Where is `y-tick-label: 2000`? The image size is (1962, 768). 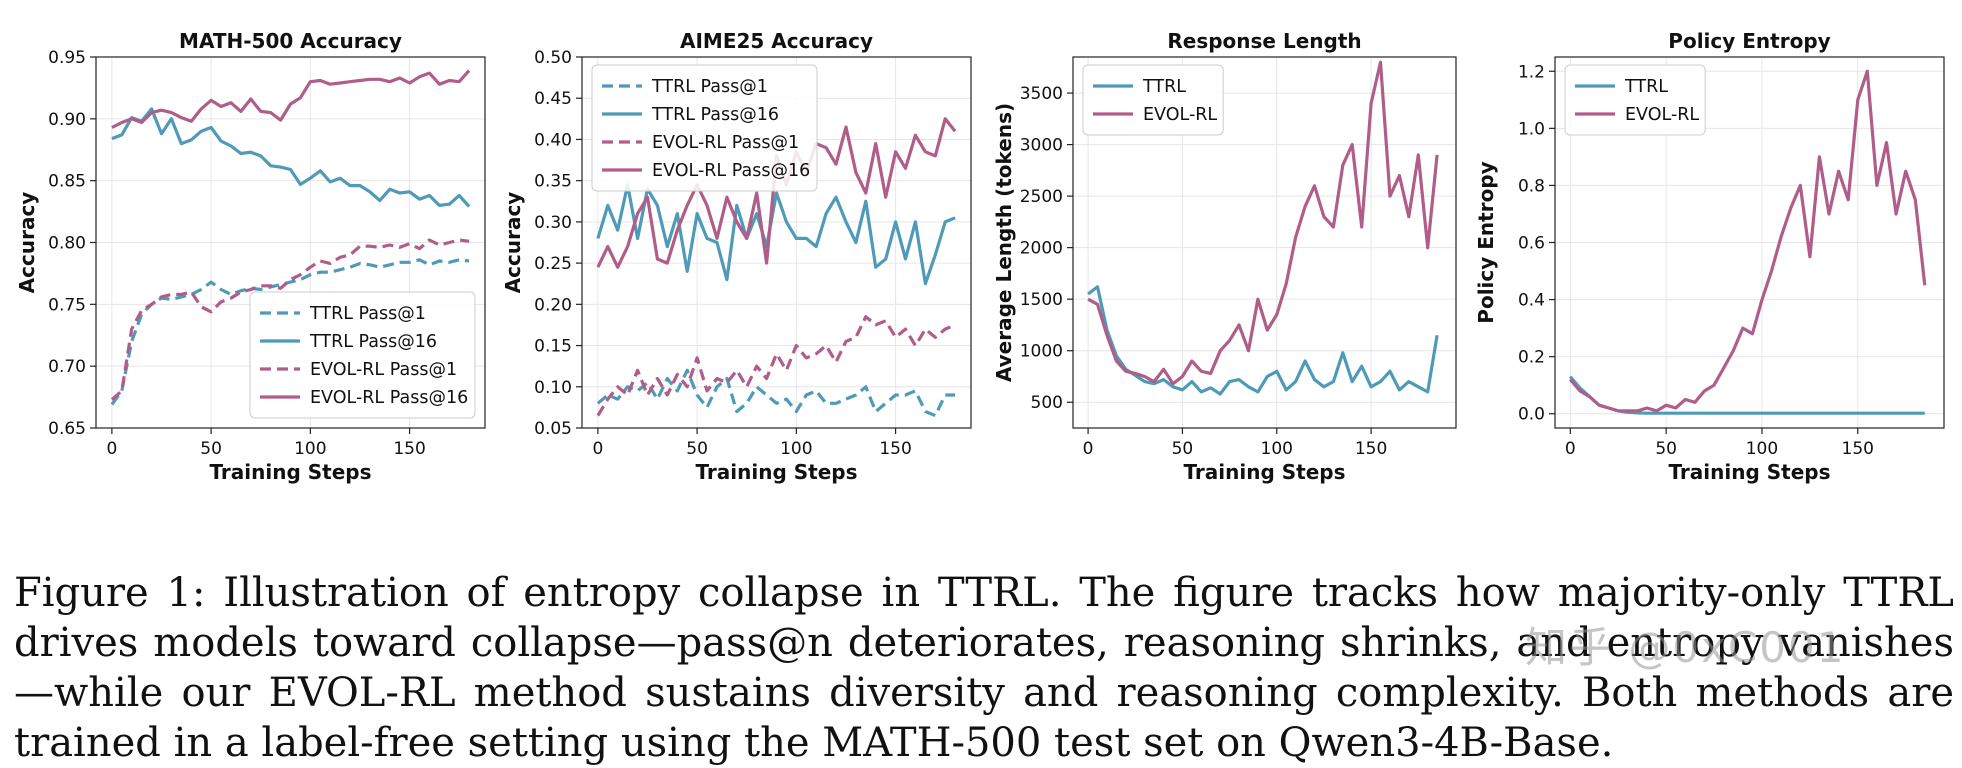
y-tick-label: 2000 is located at coordinates (1041, 249).